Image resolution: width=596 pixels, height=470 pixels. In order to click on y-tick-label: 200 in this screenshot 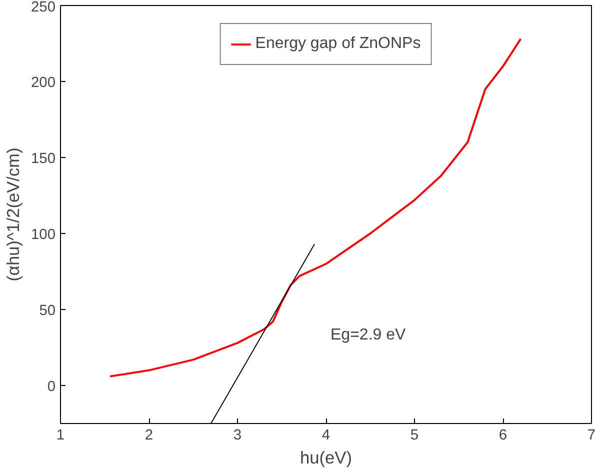, I will do `click(43, 83)`.